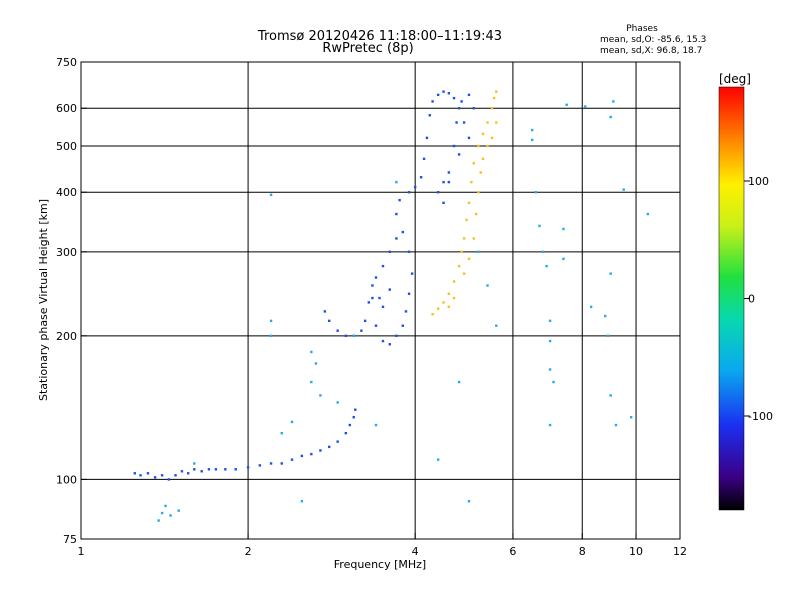 Image resolution: width=800 pixels, height=600 pixels. What do you see at coordinates (512, 551) in the screenshot?
I see `x-tick-label: 6` at bounding box center [512, 551].